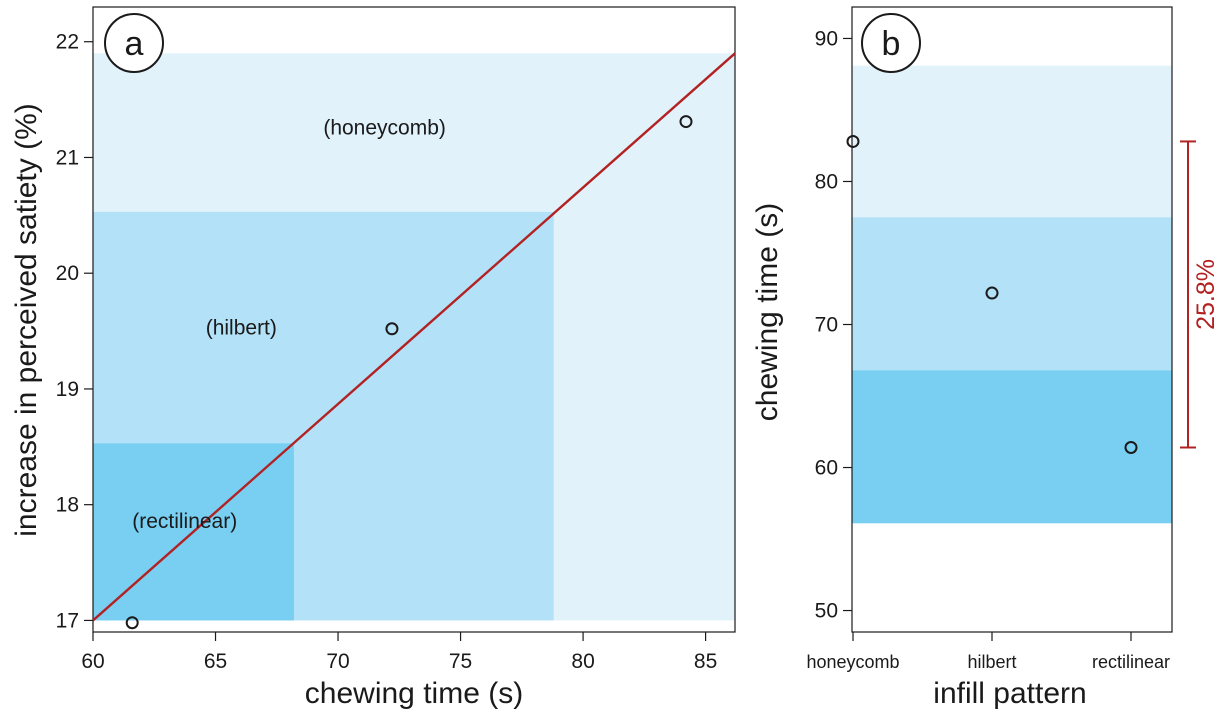 The height and width of the screenshot is (713, 1230). I want to click on panel-b-y-ticks: 50 60 70 80 90, so click(833, 325).